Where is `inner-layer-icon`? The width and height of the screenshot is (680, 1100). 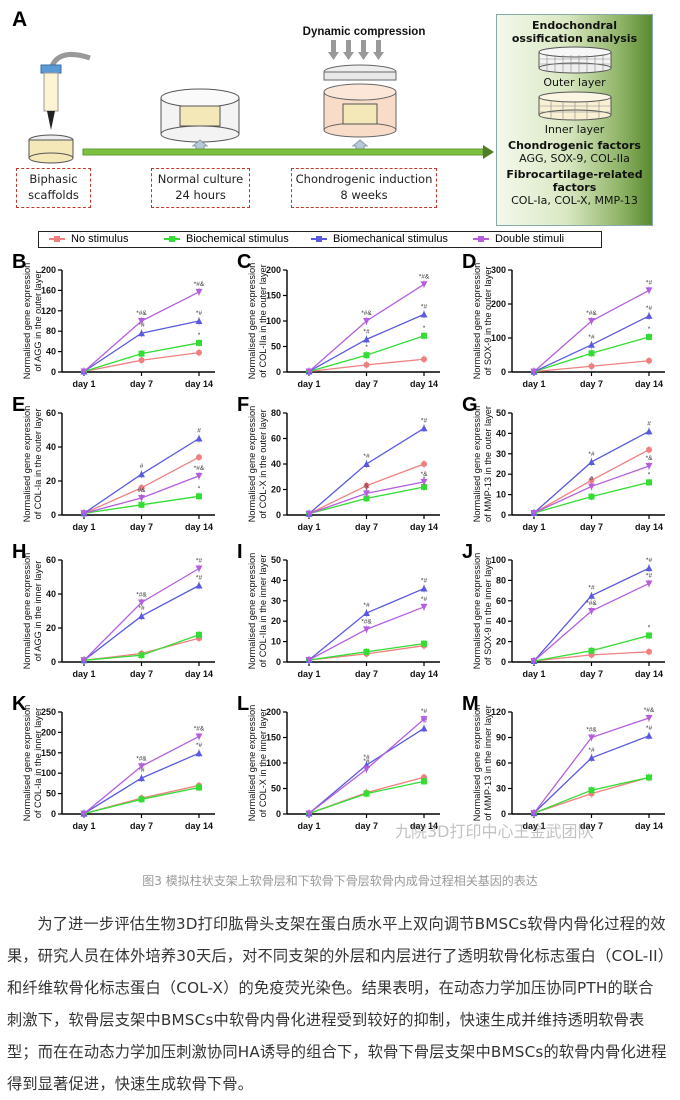
inner-layer-icon is located at coordinates (574, 106).